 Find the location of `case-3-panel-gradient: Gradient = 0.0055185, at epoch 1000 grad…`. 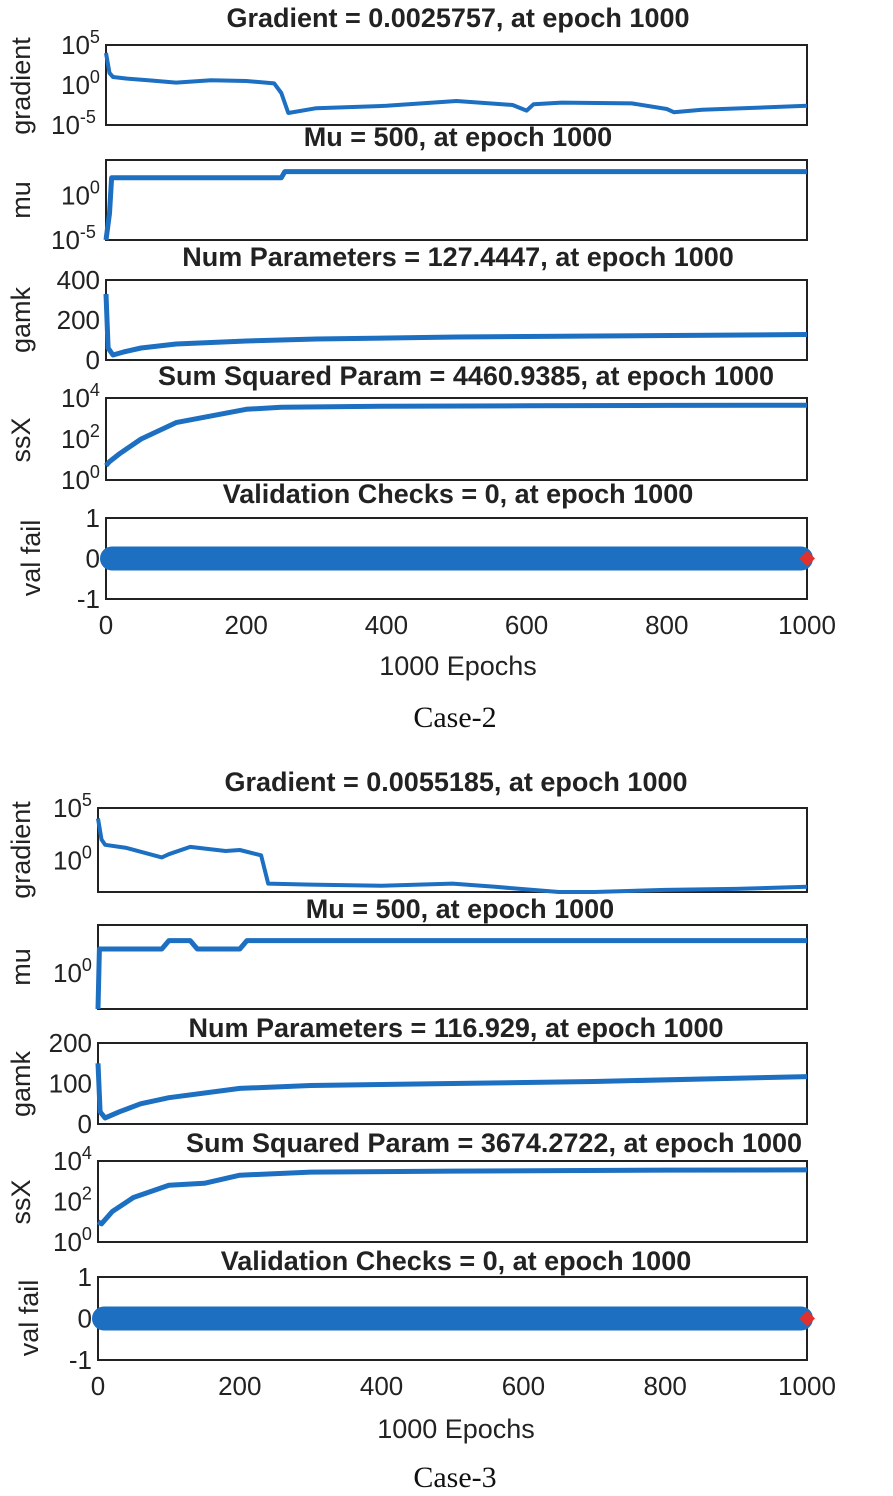

case-3-panel-gradient: Gradient = 0.0055185, at epoch 1000 grad… is located at coordinates (407, 833).